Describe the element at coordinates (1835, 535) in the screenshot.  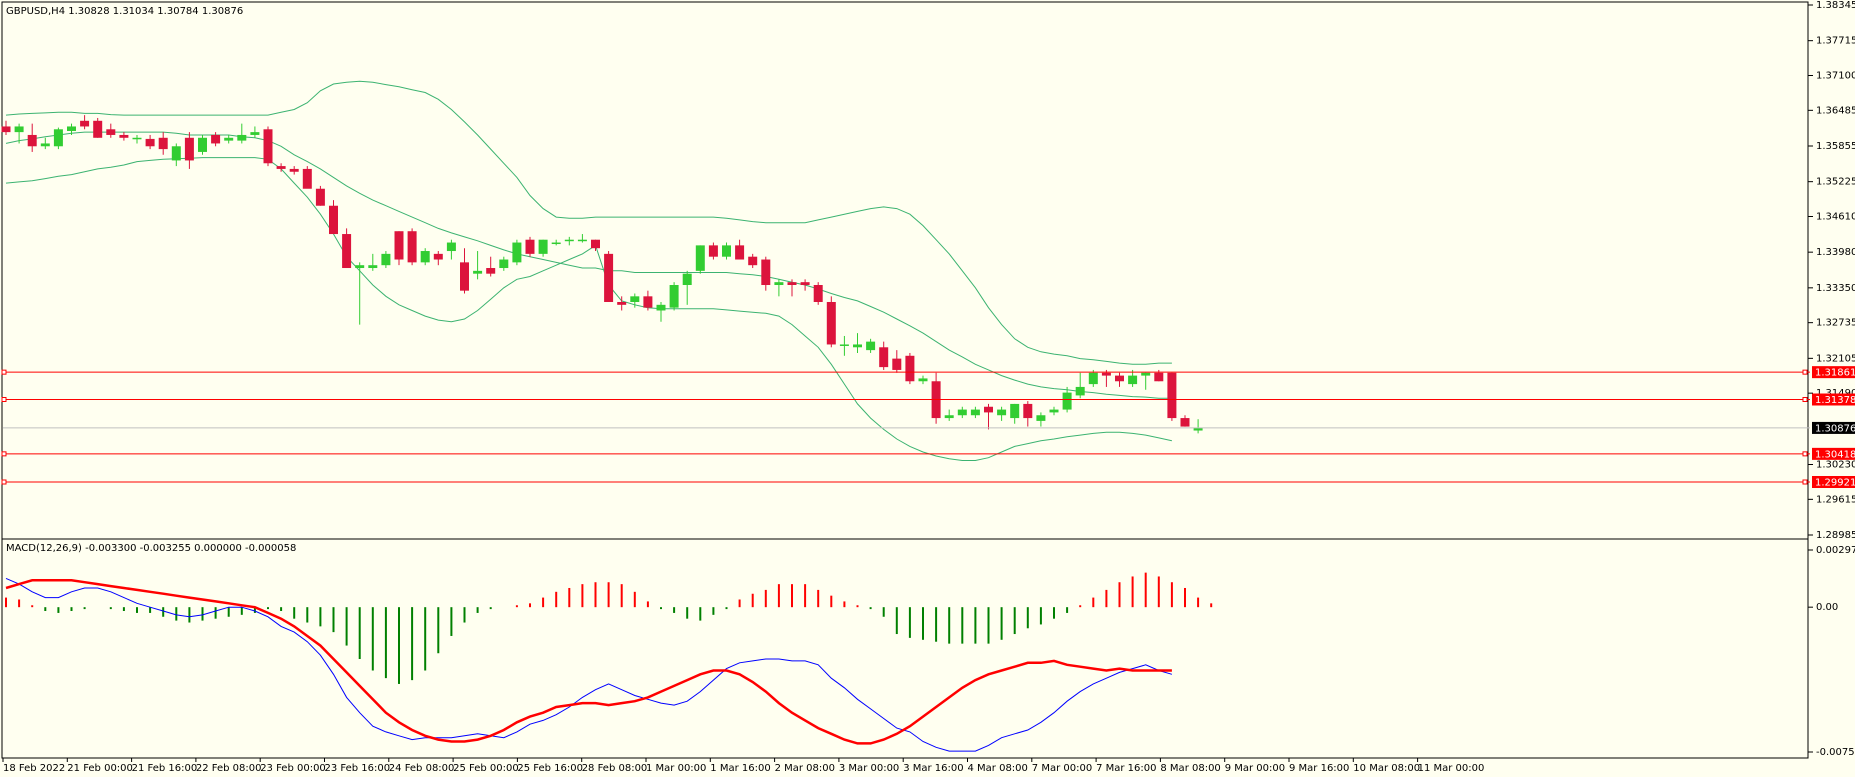
I see `price-tick-label: 1.28985` at that location.